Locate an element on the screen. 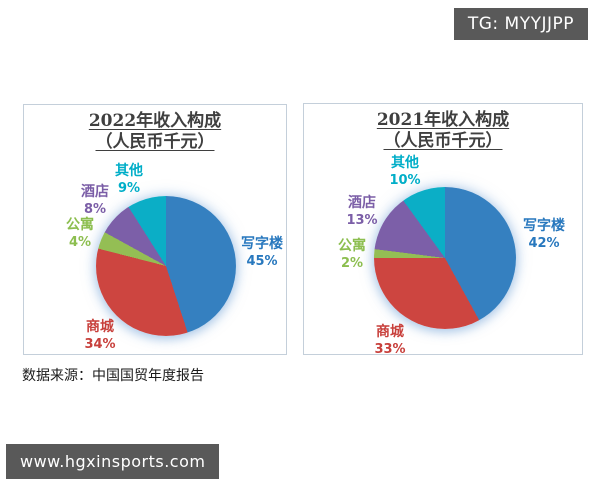  slice-label-2022-xiezilou: 写字楼 45% is located at coordinates (262, 253).